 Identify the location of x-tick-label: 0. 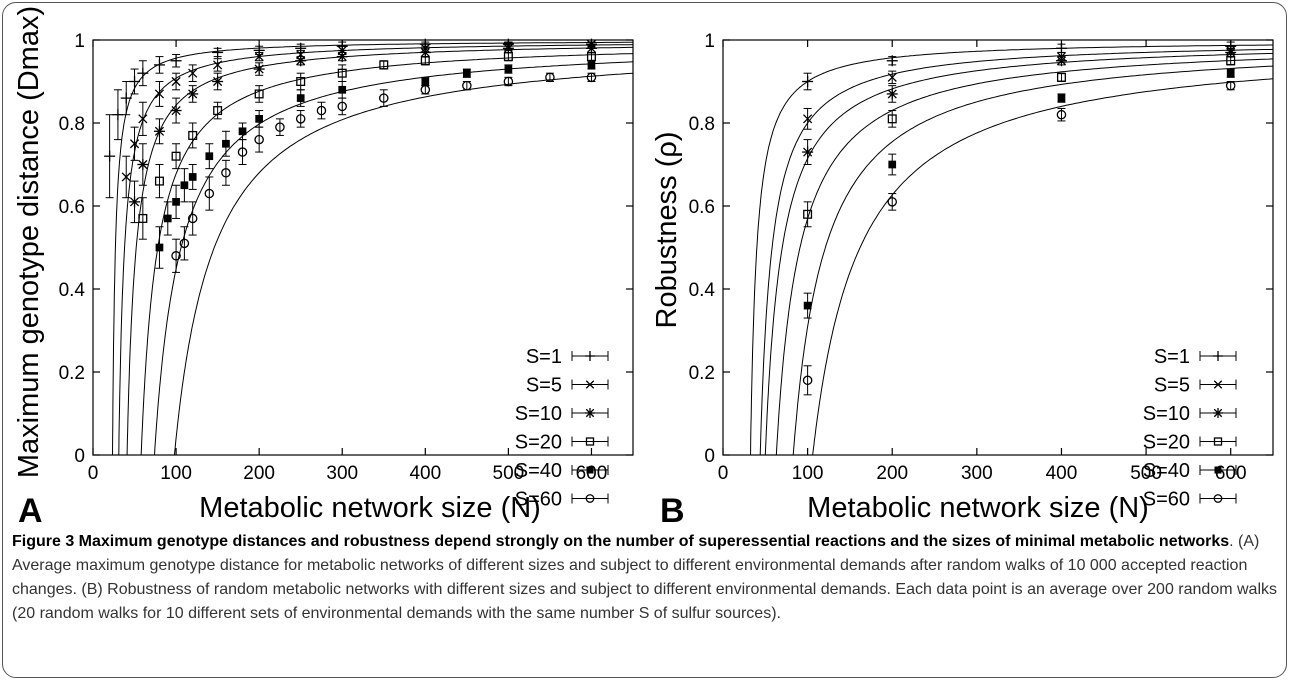
(93, 473).